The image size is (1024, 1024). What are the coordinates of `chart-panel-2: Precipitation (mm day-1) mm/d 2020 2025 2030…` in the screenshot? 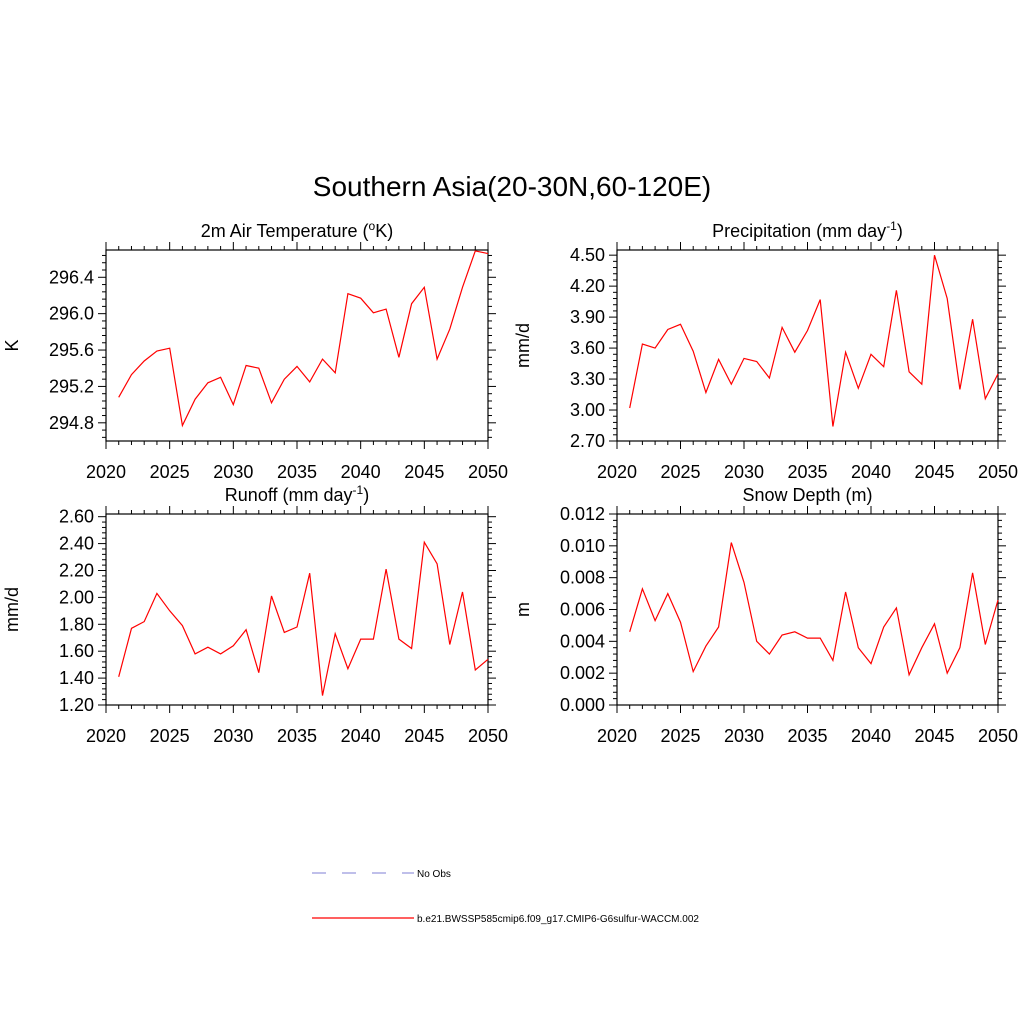 It's located at (765, 350).